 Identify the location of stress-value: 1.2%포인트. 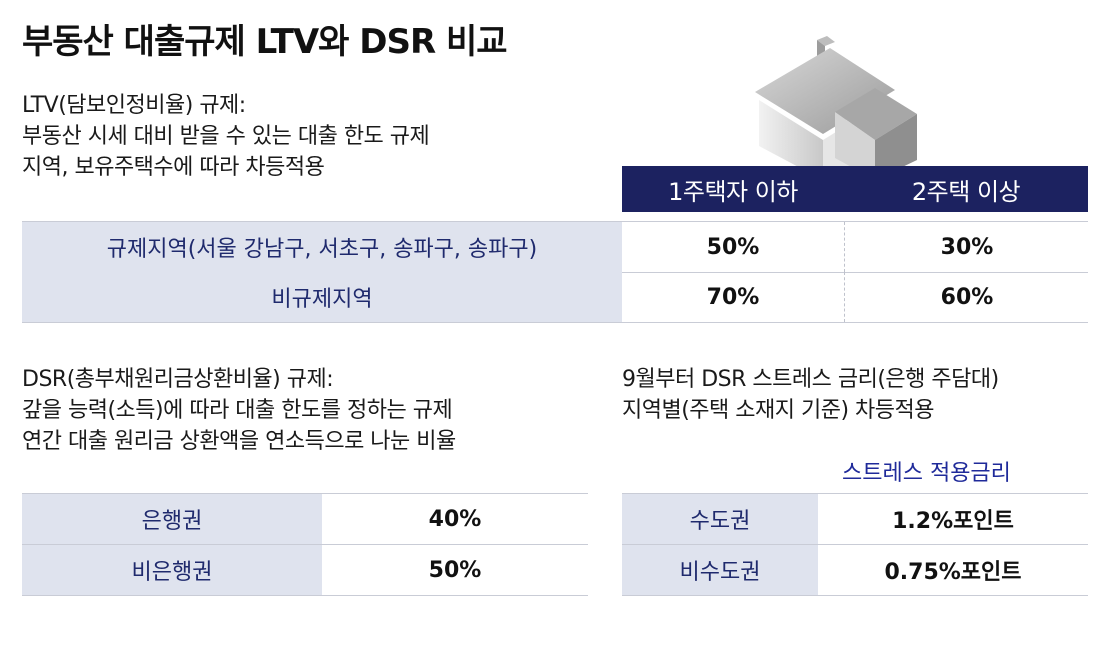
(953, 521).